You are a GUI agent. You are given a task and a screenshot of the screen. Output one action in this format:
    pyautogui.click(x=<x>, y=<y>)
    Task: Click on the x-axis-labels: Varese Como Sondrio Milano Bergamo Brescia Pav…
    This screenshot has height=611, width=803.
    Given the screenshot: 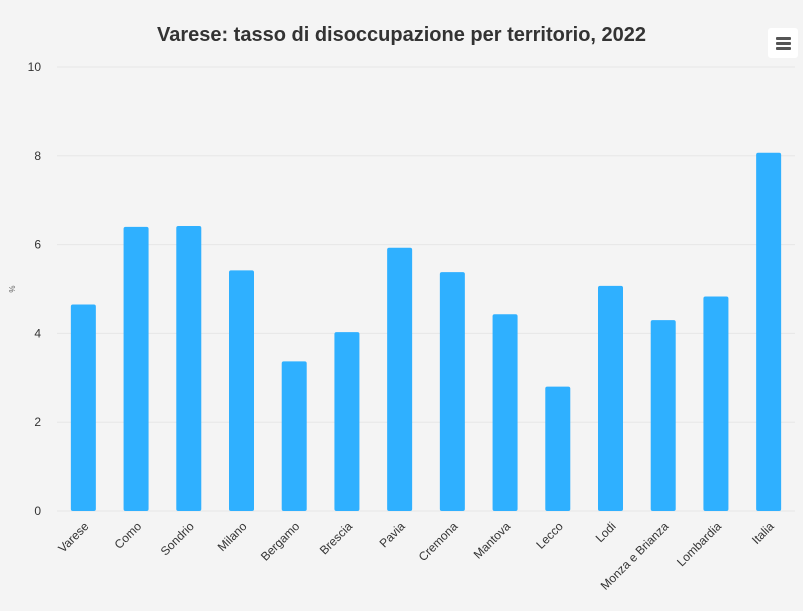 What is the action you would take?
    pyautogui.click(x=416, y=556)
    